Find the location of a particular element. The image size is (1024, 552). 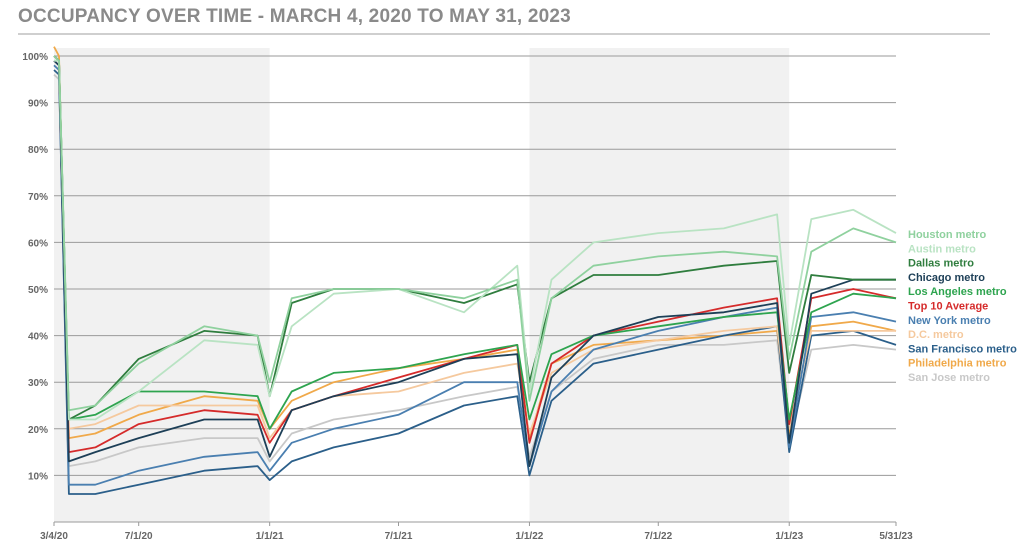

x-tick-label: 3/4/20 is located at coordinates (54, 536).